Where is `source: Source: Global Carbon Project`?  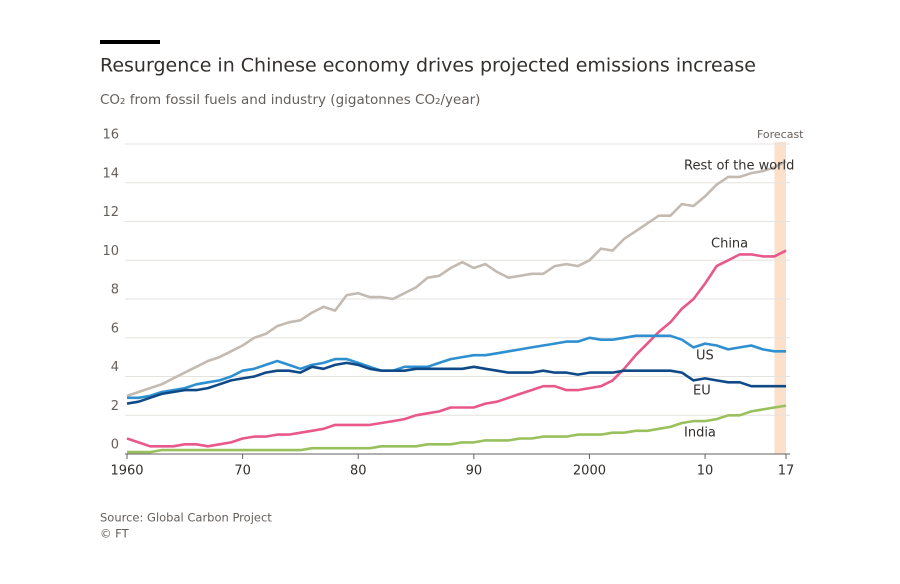
source: Source: Global Carbon Project is located at coordinates (186, 518).